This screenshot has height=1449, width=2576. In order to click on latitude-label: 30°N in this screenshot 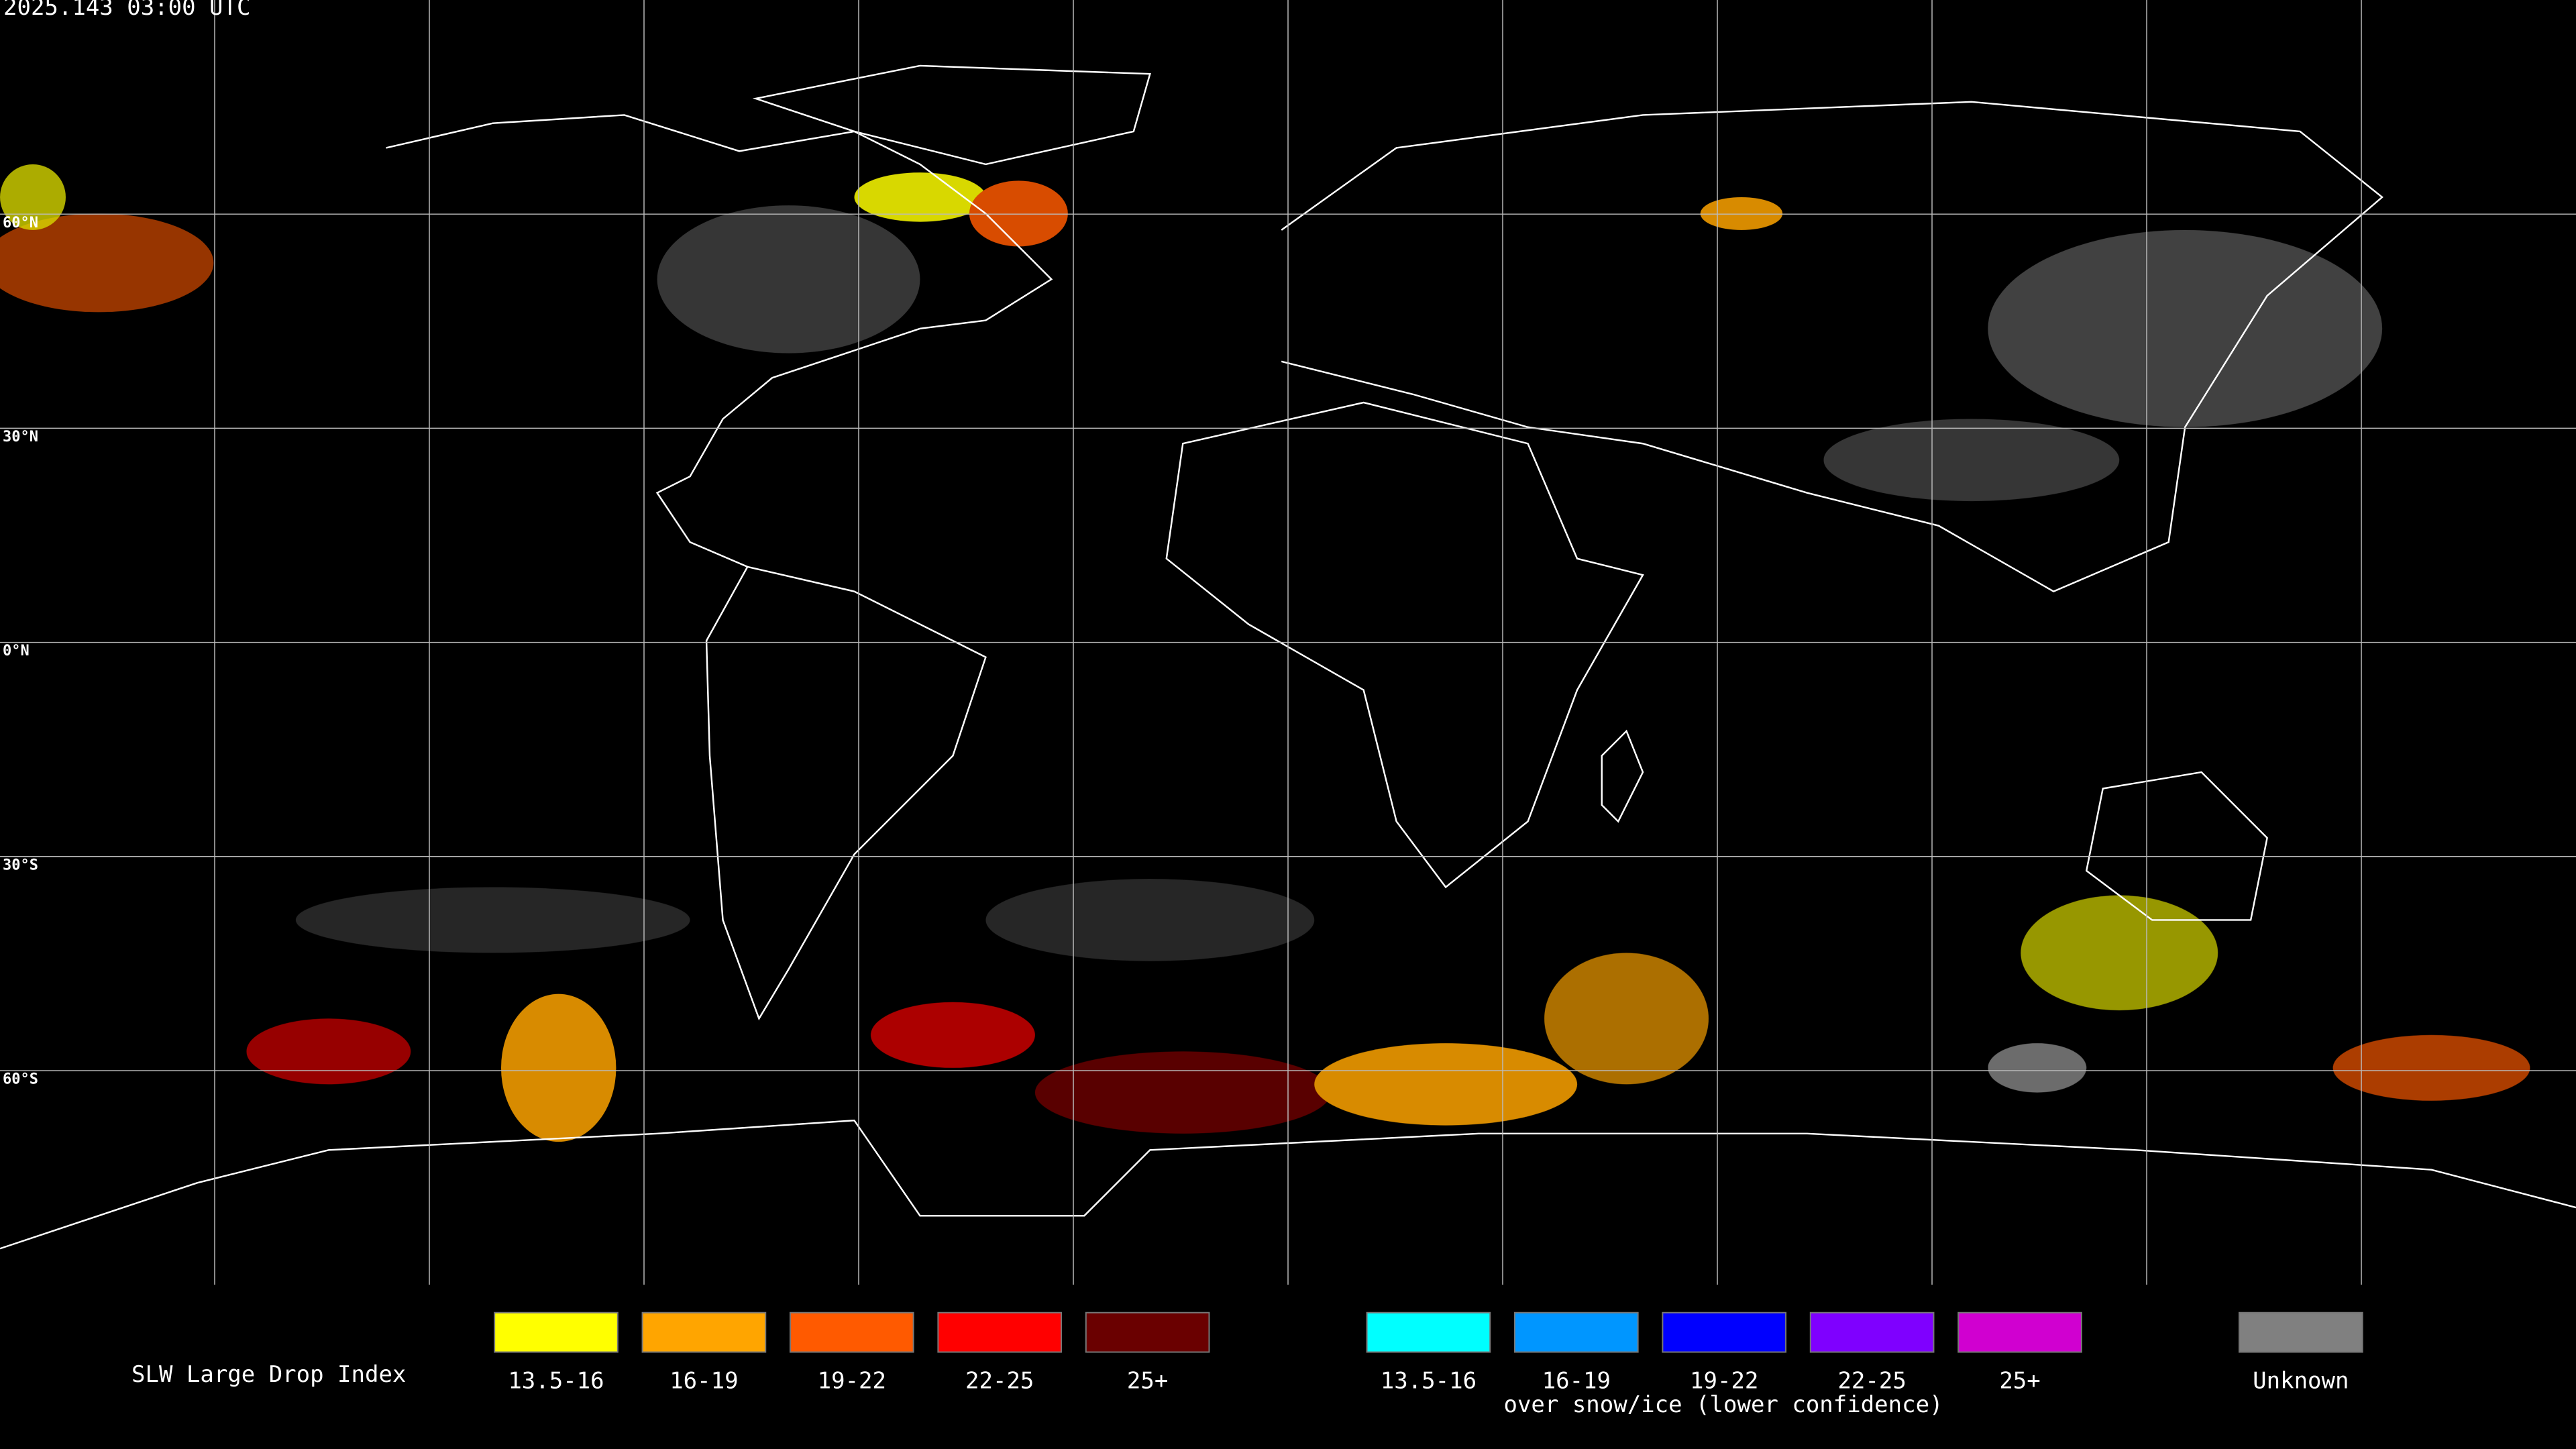, I will do `click(20, 437)`.